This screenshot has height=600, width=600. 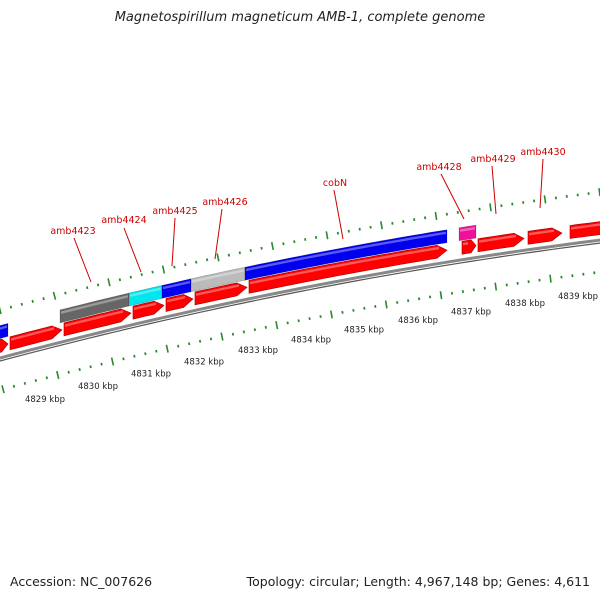 I want to click on feature-band-blue-amb4425-highlight, so click(x=176, y=285).